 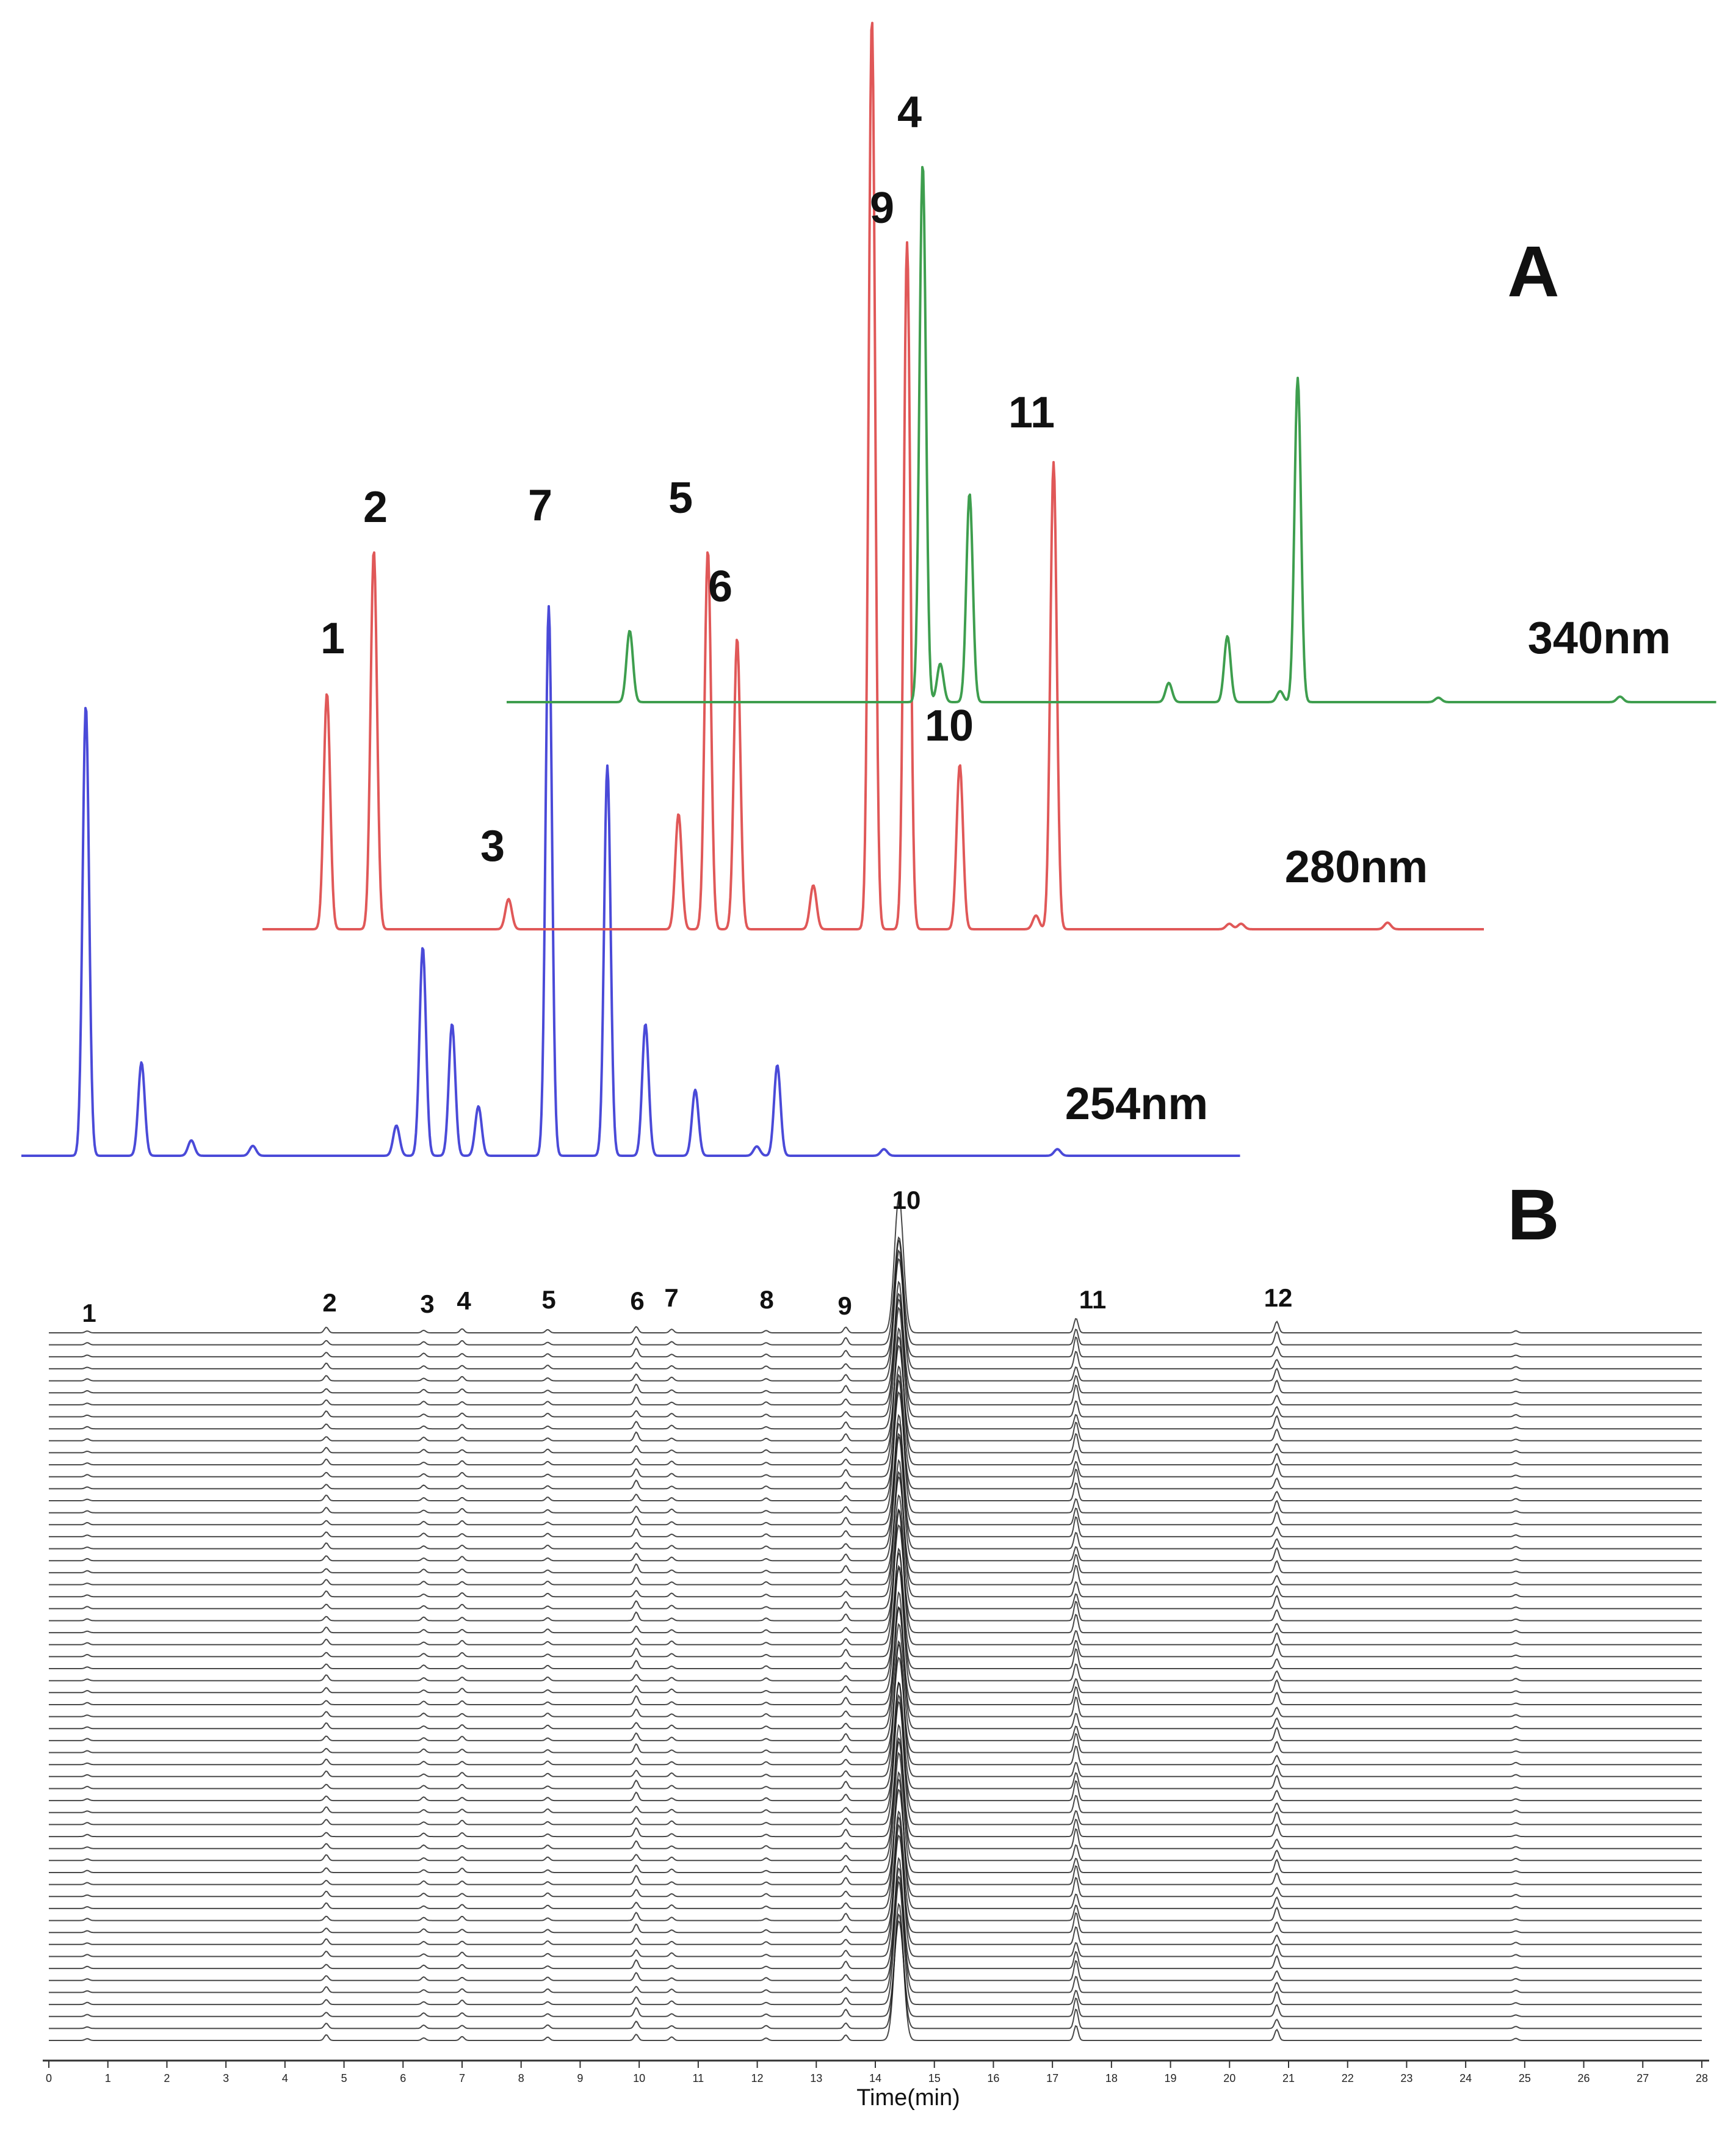 I want to click on peak-label-a-7: 7, so click(x=540, y=505).